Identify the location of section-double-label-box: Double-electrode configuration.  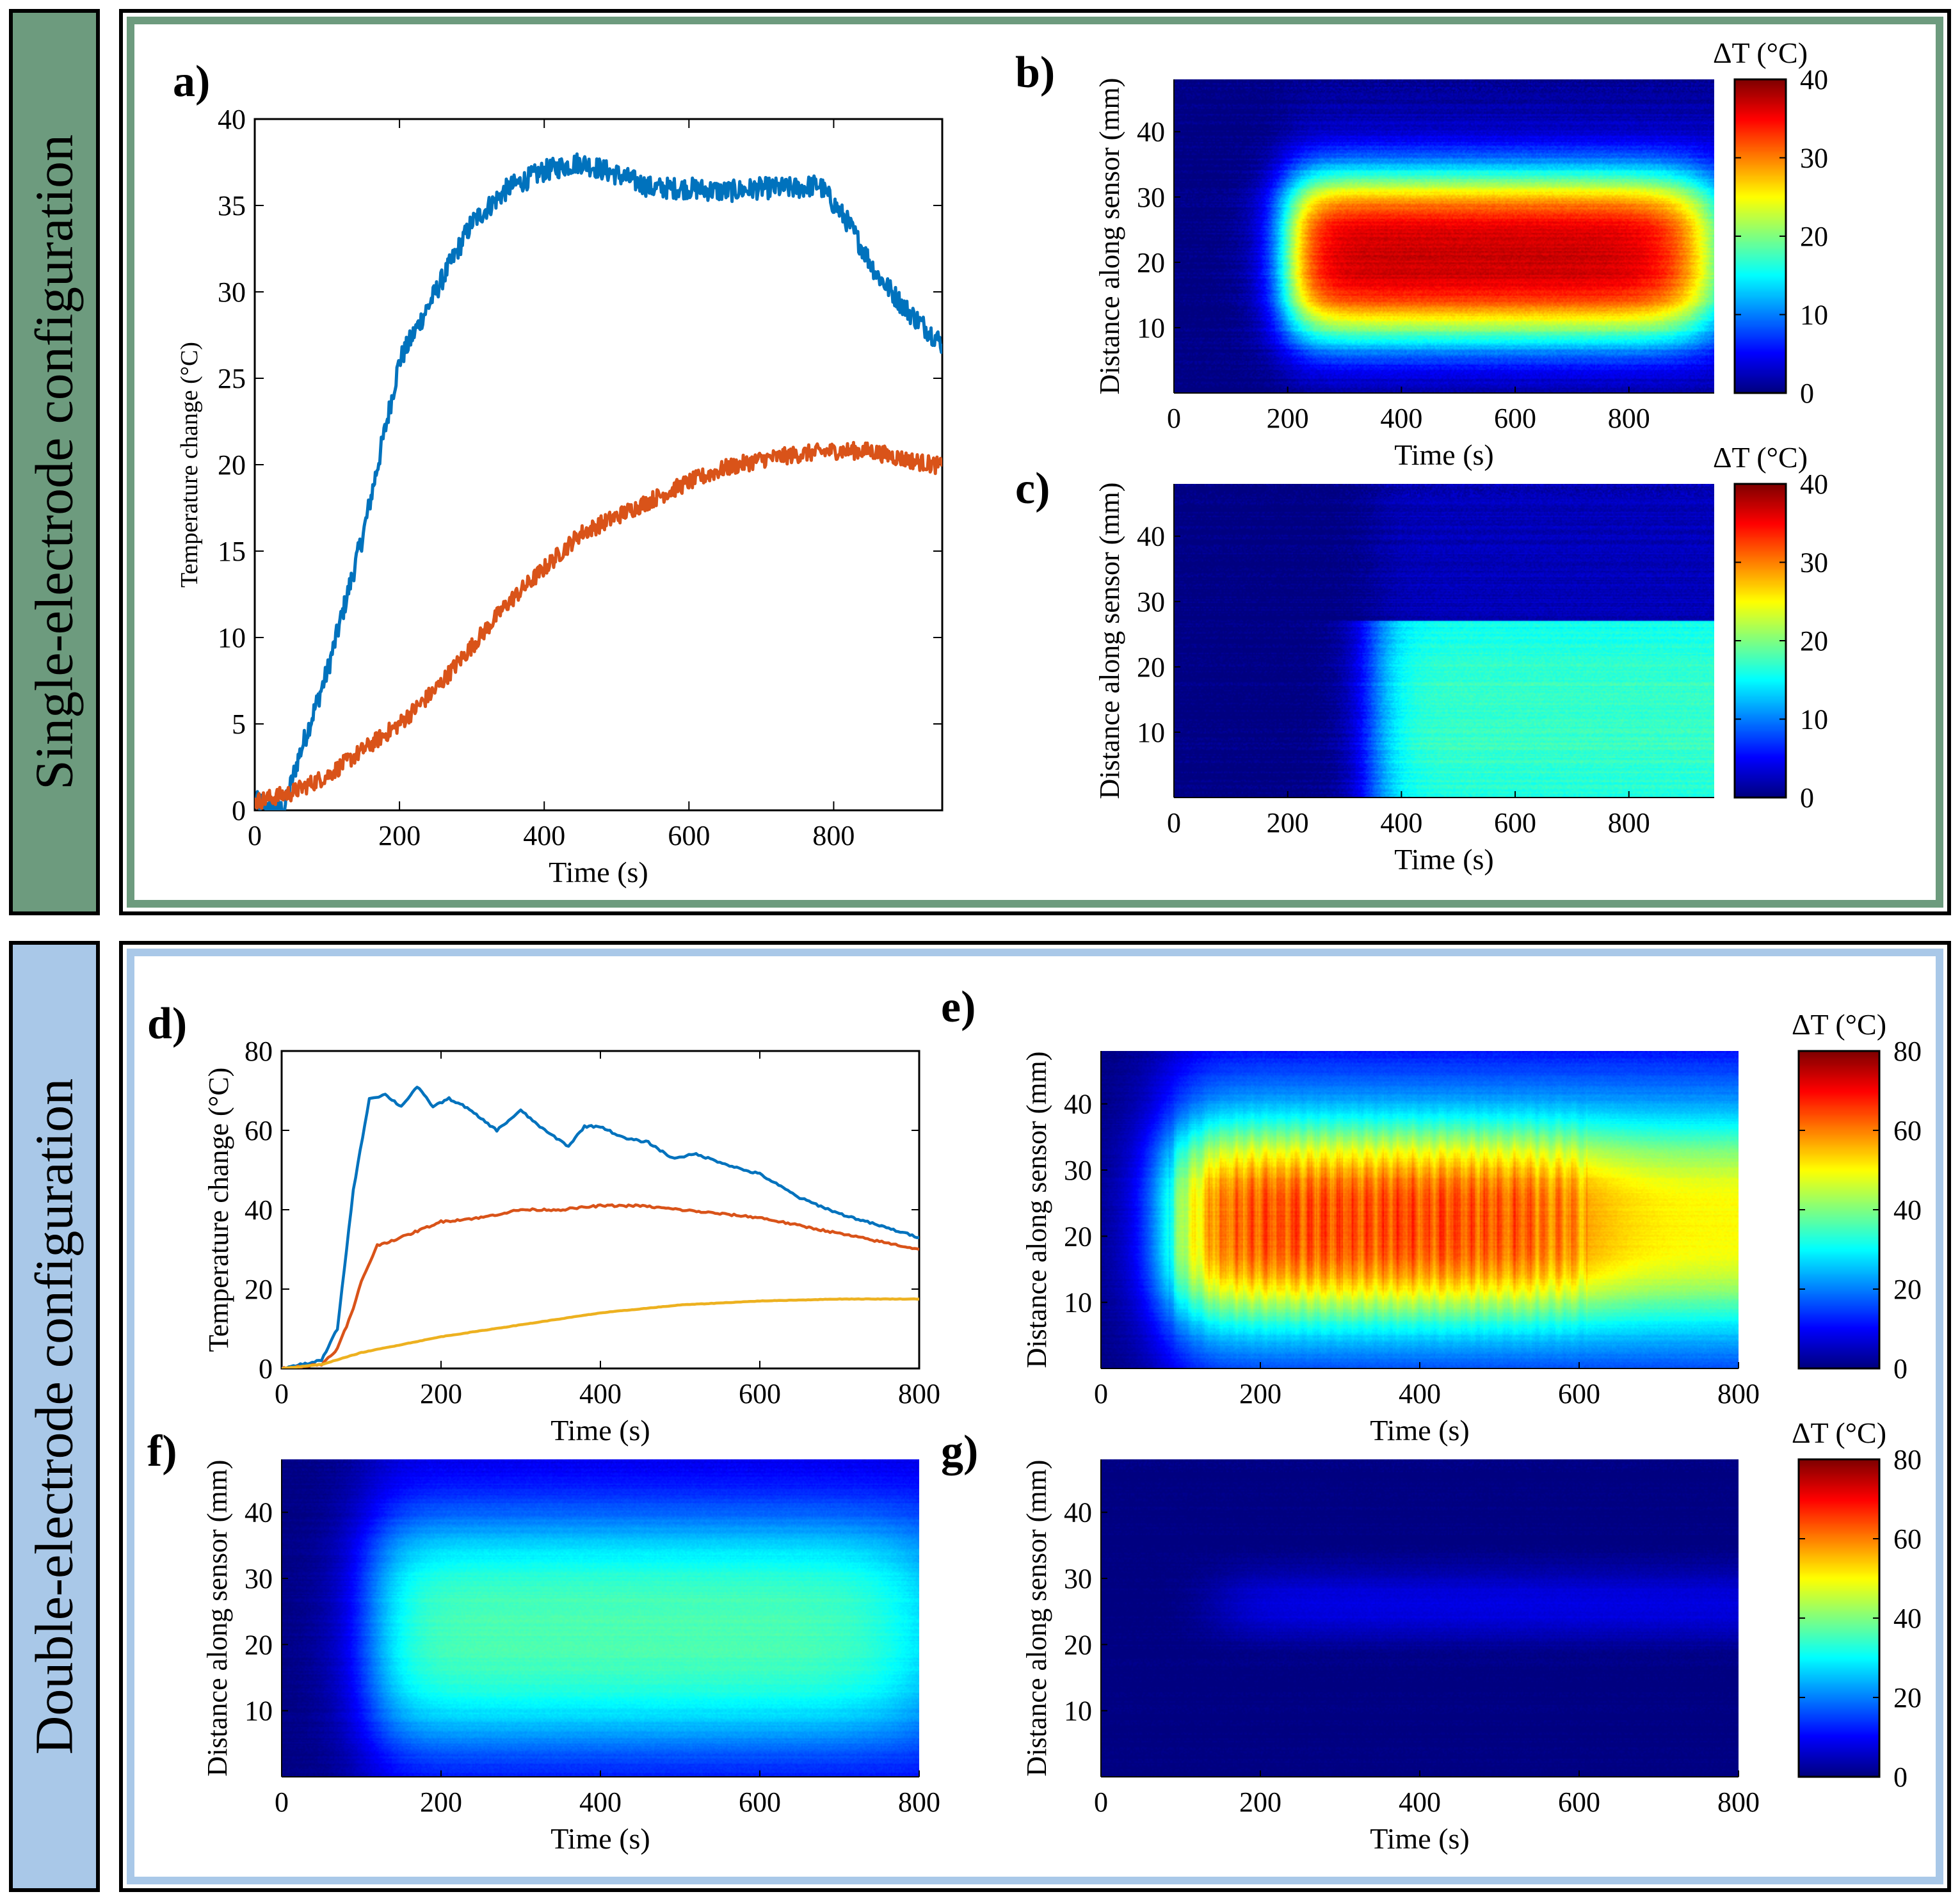
(54, 1416).